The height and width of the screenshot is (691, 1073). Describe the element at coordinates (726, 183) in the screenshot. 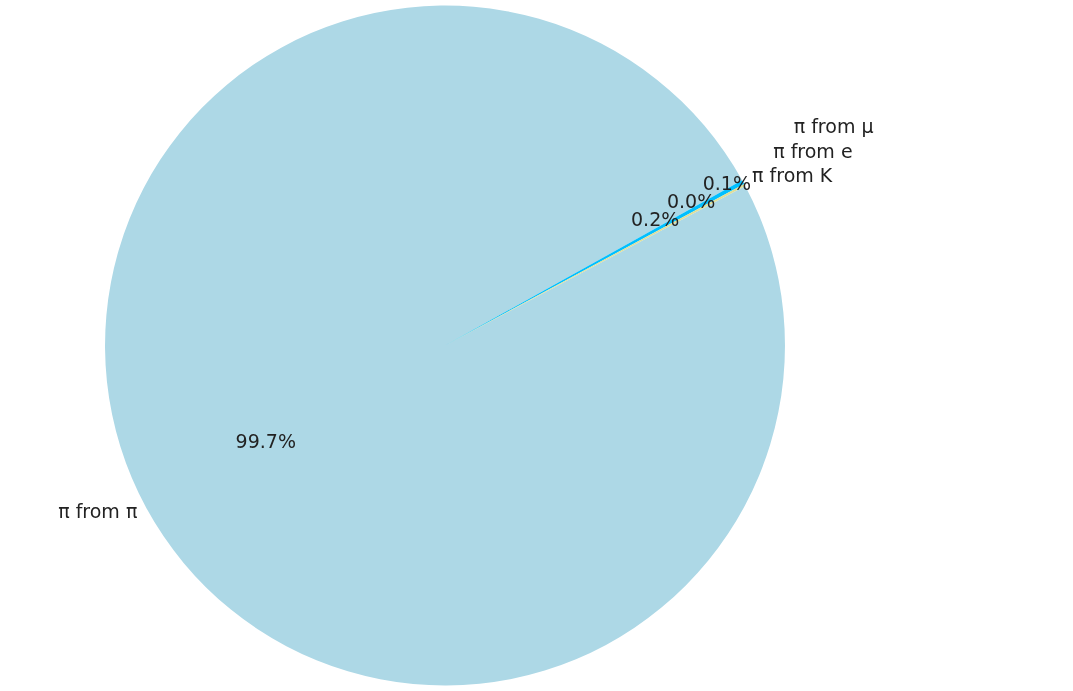

I see `data-label: 0.1%` at that location.